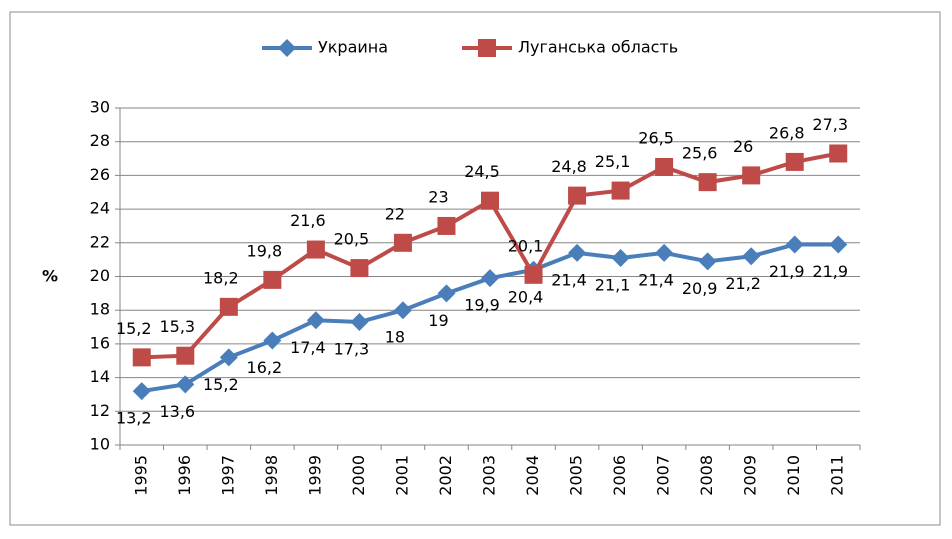  Describe the element at coordinates (613, 161) in the screenshot. I see `value-label: 25,1` at that location.